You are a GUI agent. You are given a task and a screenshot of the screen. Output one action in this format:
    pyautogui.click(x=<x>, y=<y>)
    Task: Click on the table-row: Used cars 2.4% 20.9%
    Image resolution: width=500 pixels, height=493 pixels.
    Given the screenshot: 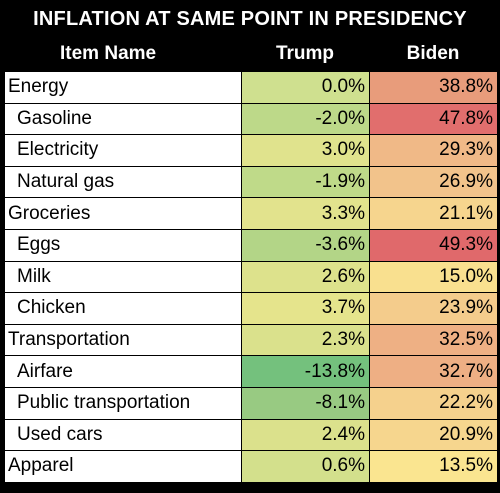 What is the action you would take?
    pyautogui.click(x=251, y=435)
    